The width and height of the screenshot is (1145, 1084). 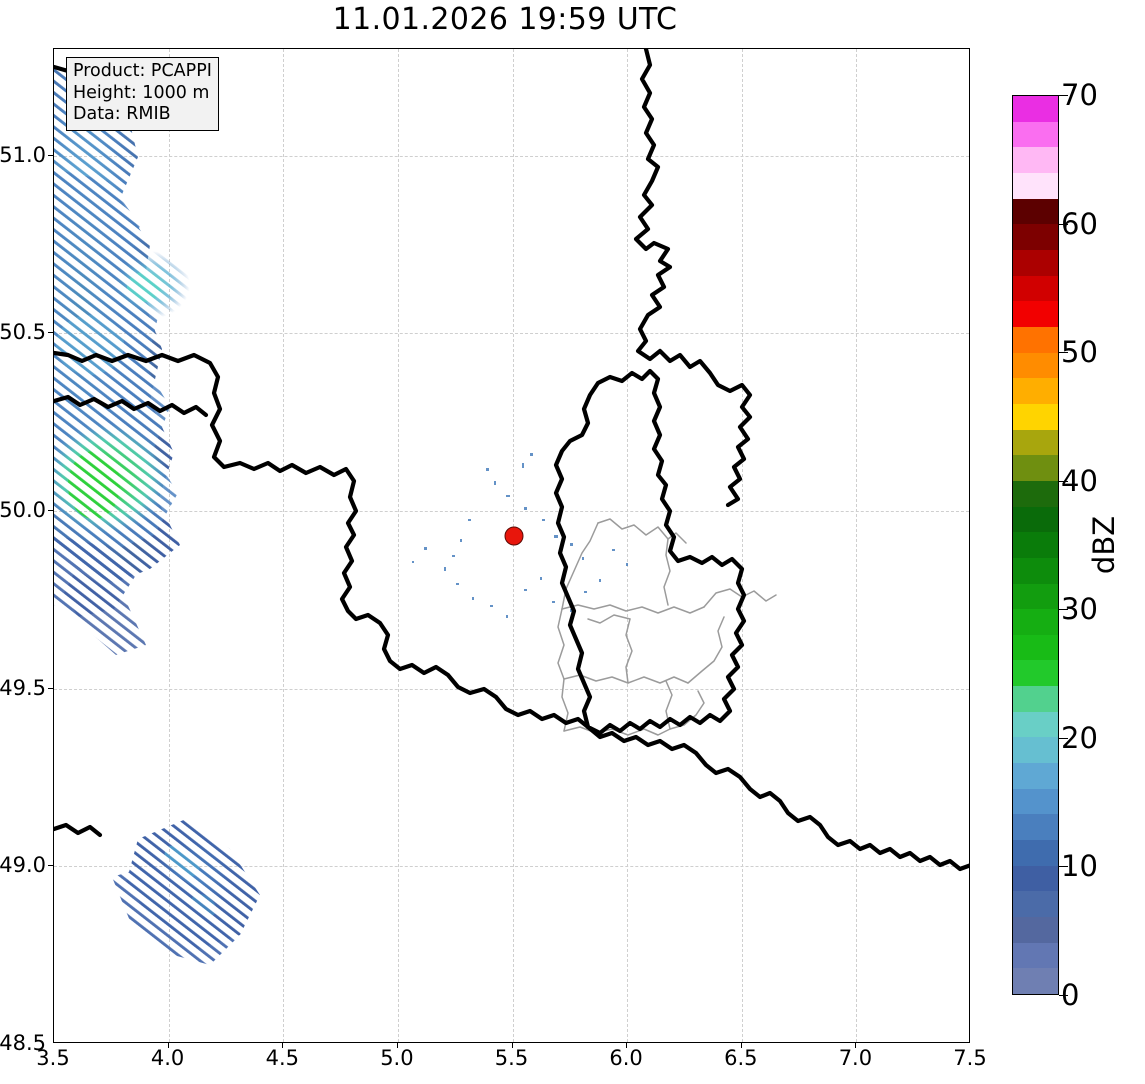 What do you see at coordinates (1104, 545) in the screenshot?
I see `colorbar-axis-label: dBZ` at bounding box center [1104, 545].